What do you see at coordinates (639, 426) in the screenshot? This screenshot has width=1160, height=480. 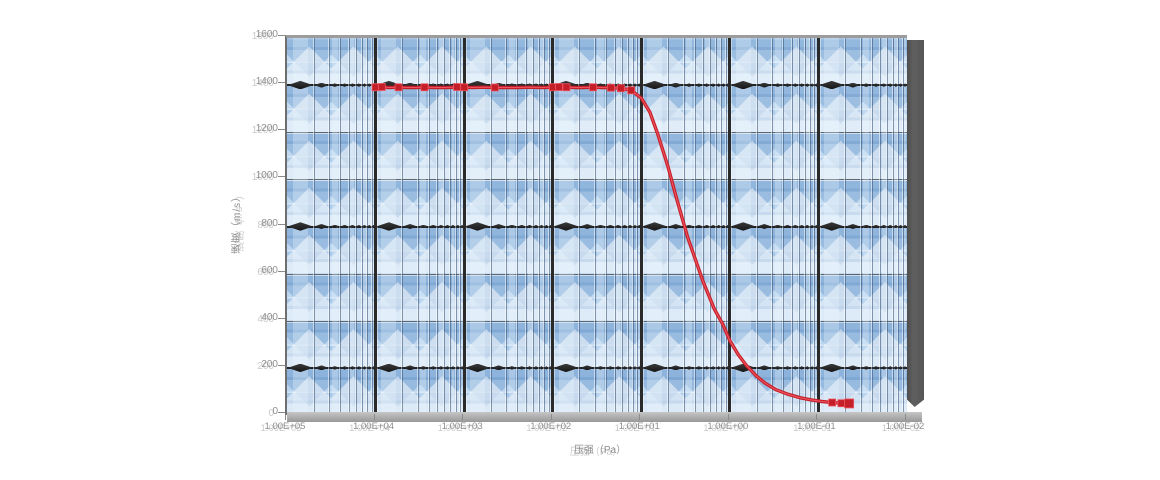 I see `x-tick-label: 1.00E+01` at bounding box center [639, 426].